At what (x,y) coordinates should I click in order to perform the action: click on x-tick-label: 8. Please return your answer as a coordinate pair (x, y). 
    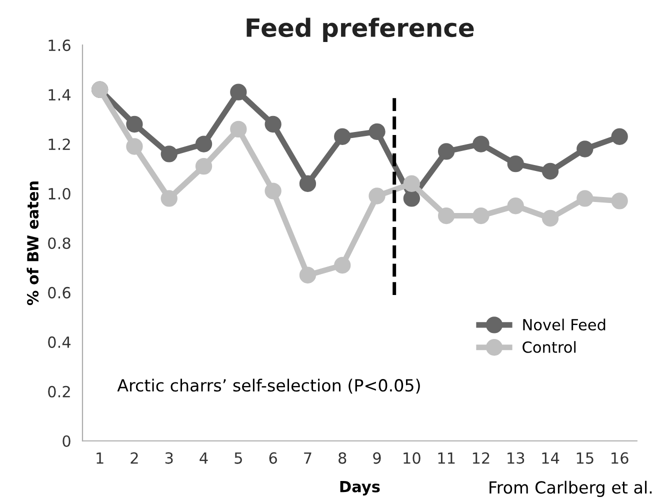
    Looking at the image, I should click on (342, 458).